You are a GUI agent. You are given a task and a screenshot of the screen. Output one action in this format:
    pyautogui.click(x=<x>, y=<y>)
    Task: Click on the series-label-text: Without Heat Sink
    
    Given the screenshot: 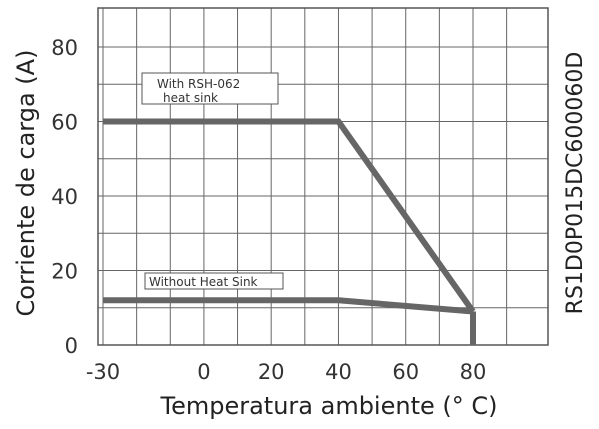 What is the action you would take?
    pyautogui.click(x=203, y=282)
    